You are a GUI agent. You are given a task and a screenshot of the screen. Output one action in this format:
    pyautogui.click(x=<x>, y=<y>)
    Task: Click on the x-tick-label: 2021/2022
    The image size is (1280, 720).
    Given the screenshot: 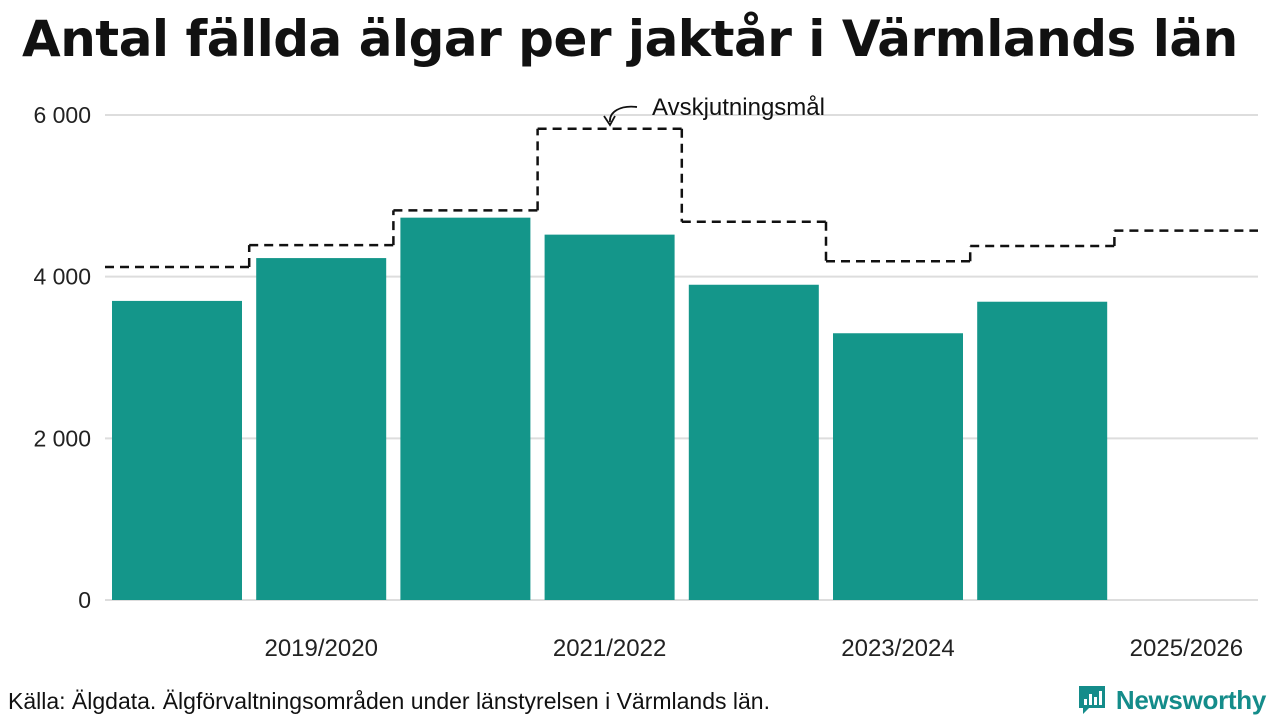 What is the action you would take?
    pyautogui.click(x=609, y=648)
    